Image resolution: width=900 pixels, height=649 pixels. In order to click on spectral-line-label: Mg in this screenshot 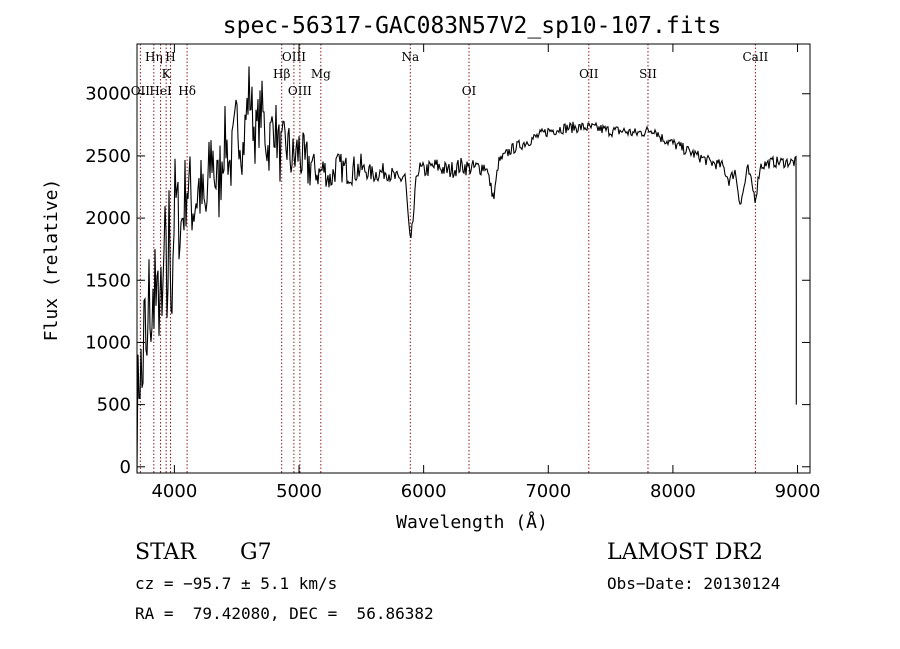, I will do `click(321, 74)`.